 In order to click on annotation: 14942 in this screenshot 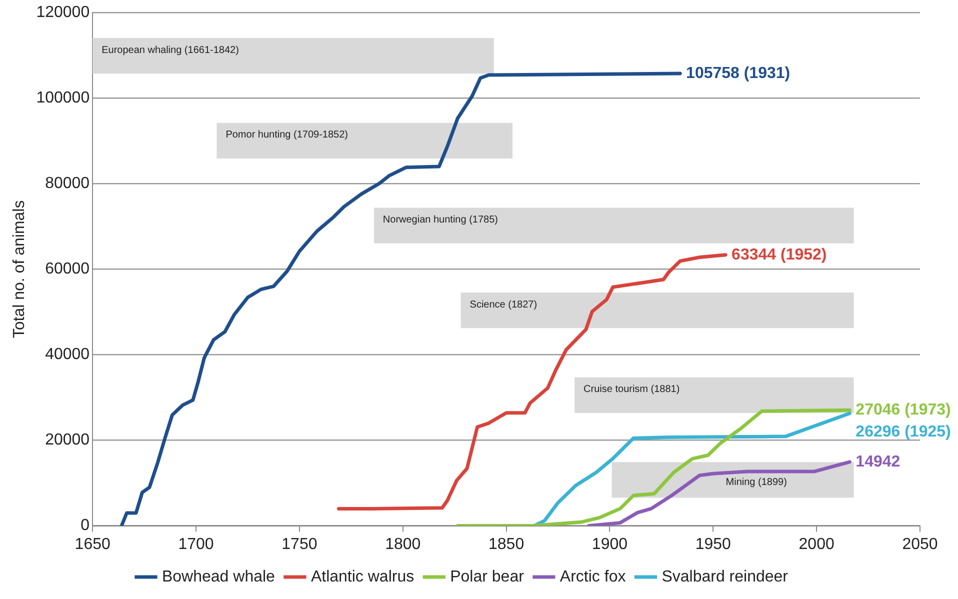, I will do `click(878, 461)`.